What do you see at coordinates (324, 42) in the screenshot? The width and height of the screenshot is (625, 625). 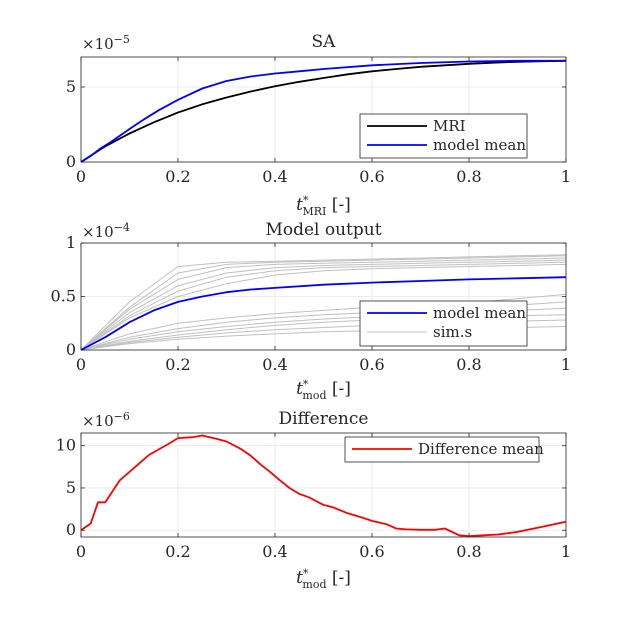 I see `chart-title: SA` at bounding box center [324, 42].